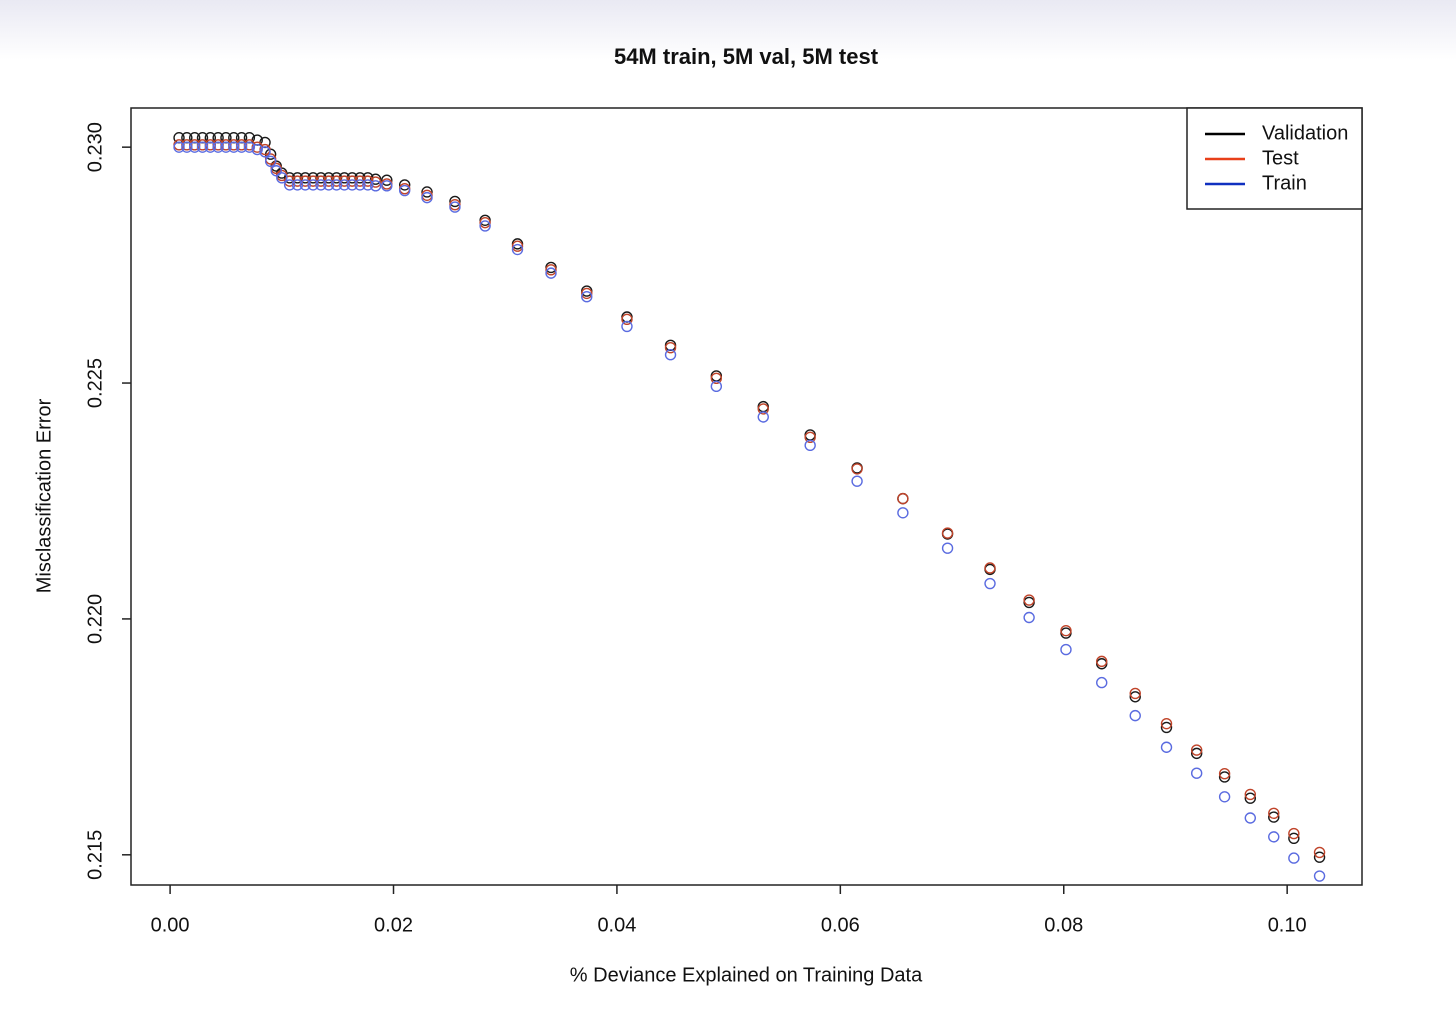  I want to click on x-tick-label: 0.08, so click(1063, 925).